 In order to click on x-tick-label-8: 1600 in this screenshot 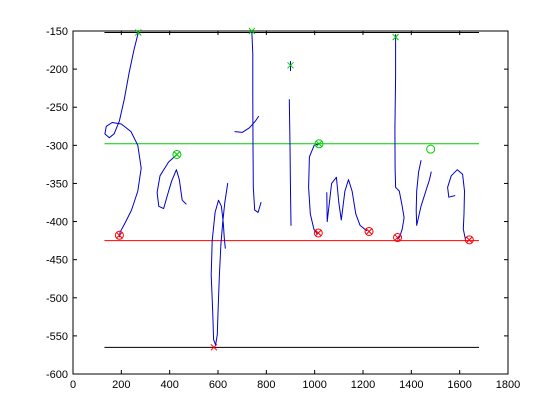, I will do `click(459, 385)`.